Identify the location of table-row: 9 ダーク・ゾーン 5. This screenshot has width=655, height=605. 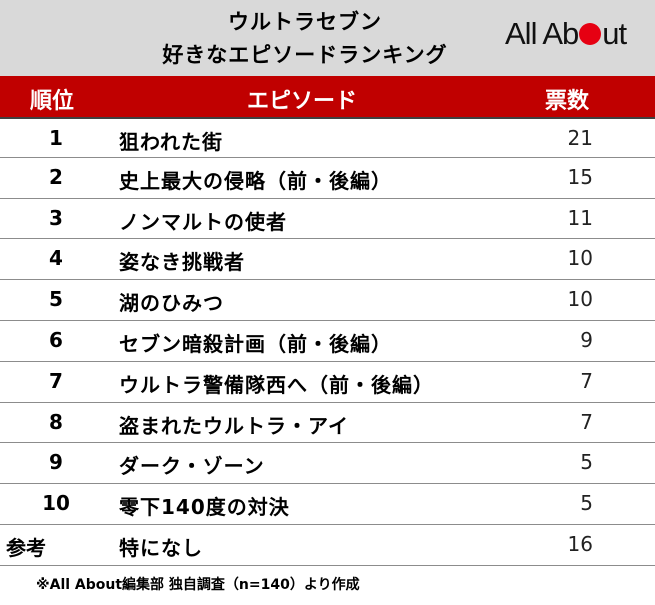
(327, 464).